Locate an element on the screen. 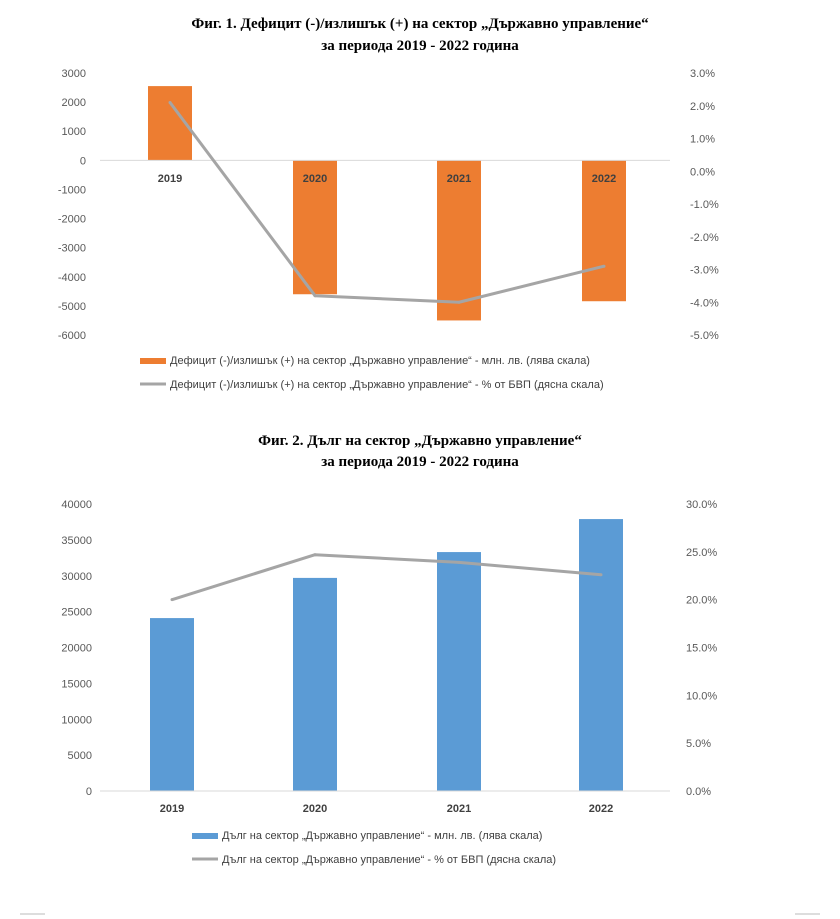 This screenshot has width=840, height=919. y-right-tick-label: -2.0% is located at coordinates (704, 238).